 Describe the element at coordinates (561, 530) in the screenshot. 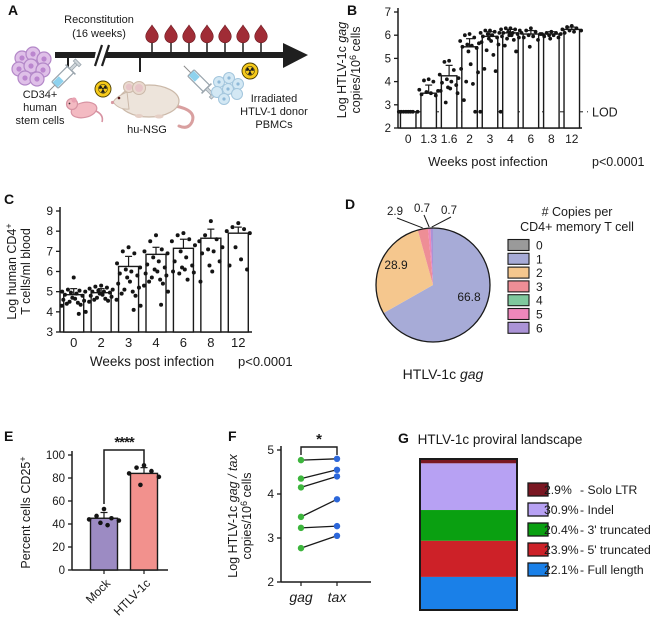

I see `legend-pct: 20.4%` at that location.